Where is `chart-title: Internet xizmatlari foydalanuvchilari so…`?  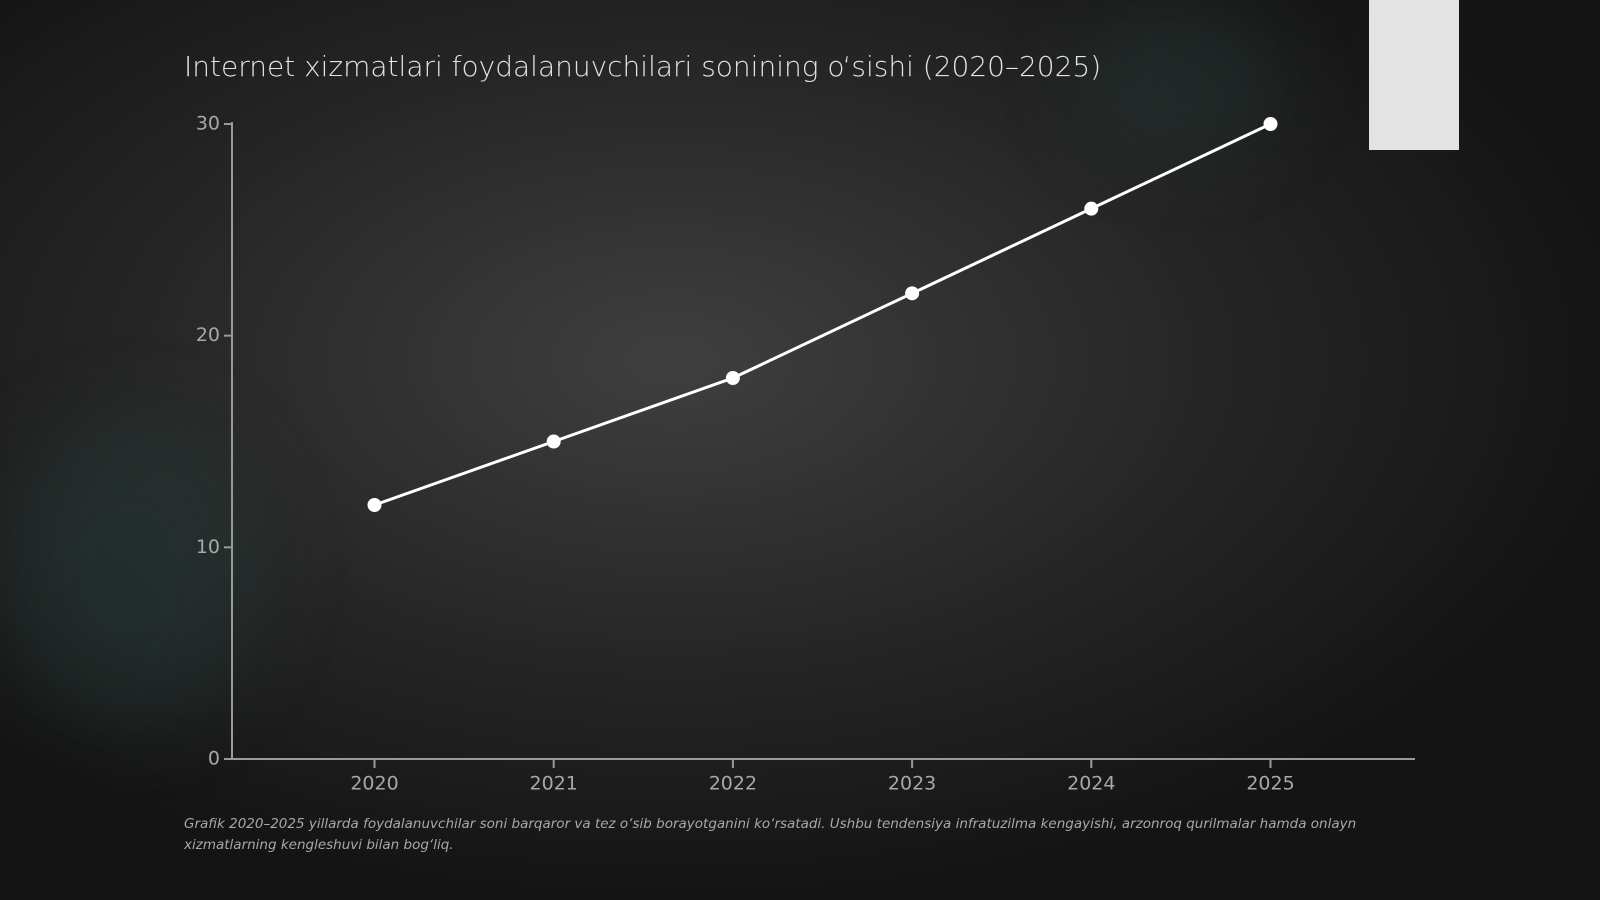 chart-title: Internet xizmatlari foydalanuvchilari so… is located at coordinates (642, 66).